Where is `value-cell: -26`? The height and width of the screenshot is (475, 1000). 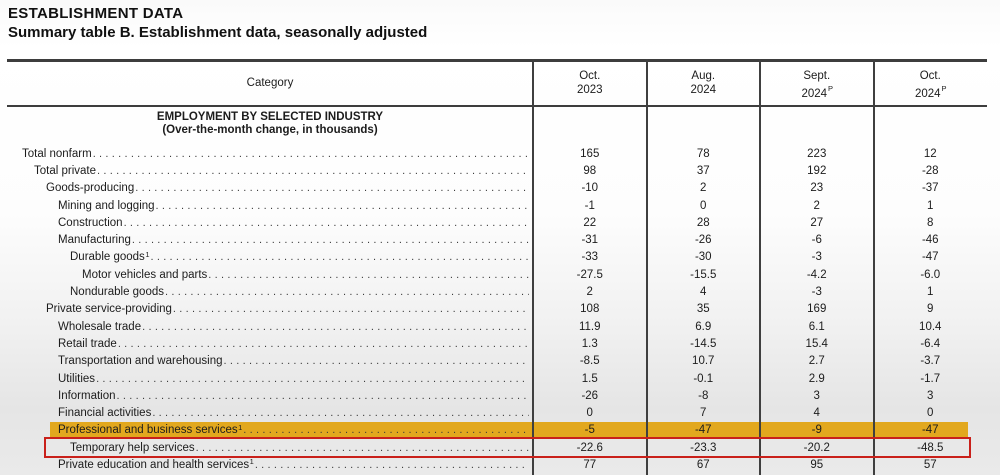
value-cell: -26 is located at coordinates (590, 395).